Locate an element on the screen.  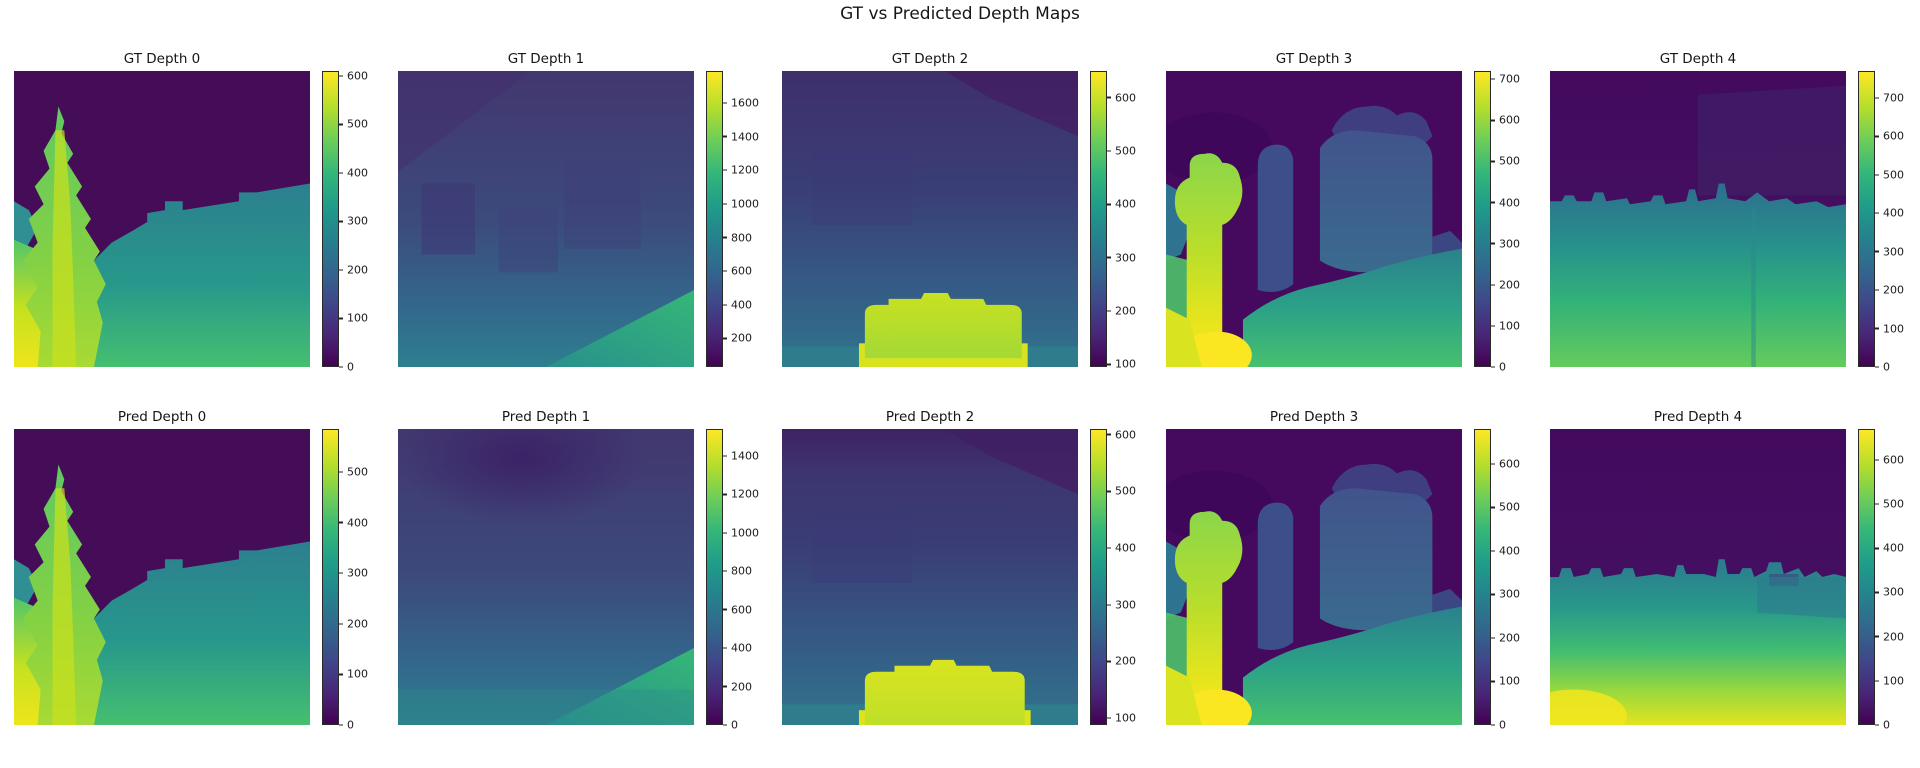
figure-title: GT vs Predicted Depth Maps is located at coordinates (960, 14).